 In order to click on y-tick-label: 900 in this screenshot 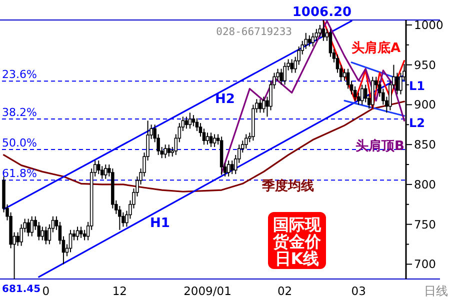, I will do `click(425, 105)`.